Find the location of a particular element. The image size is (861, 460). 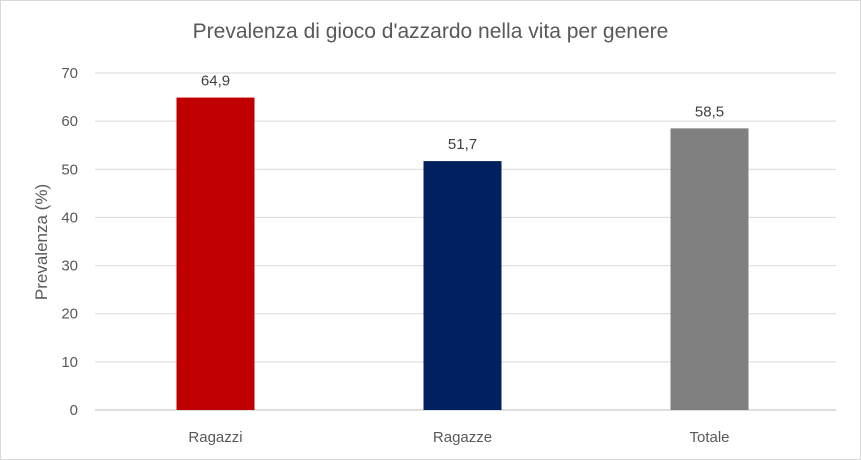

bar-totale is located at coordinates (709, 269).